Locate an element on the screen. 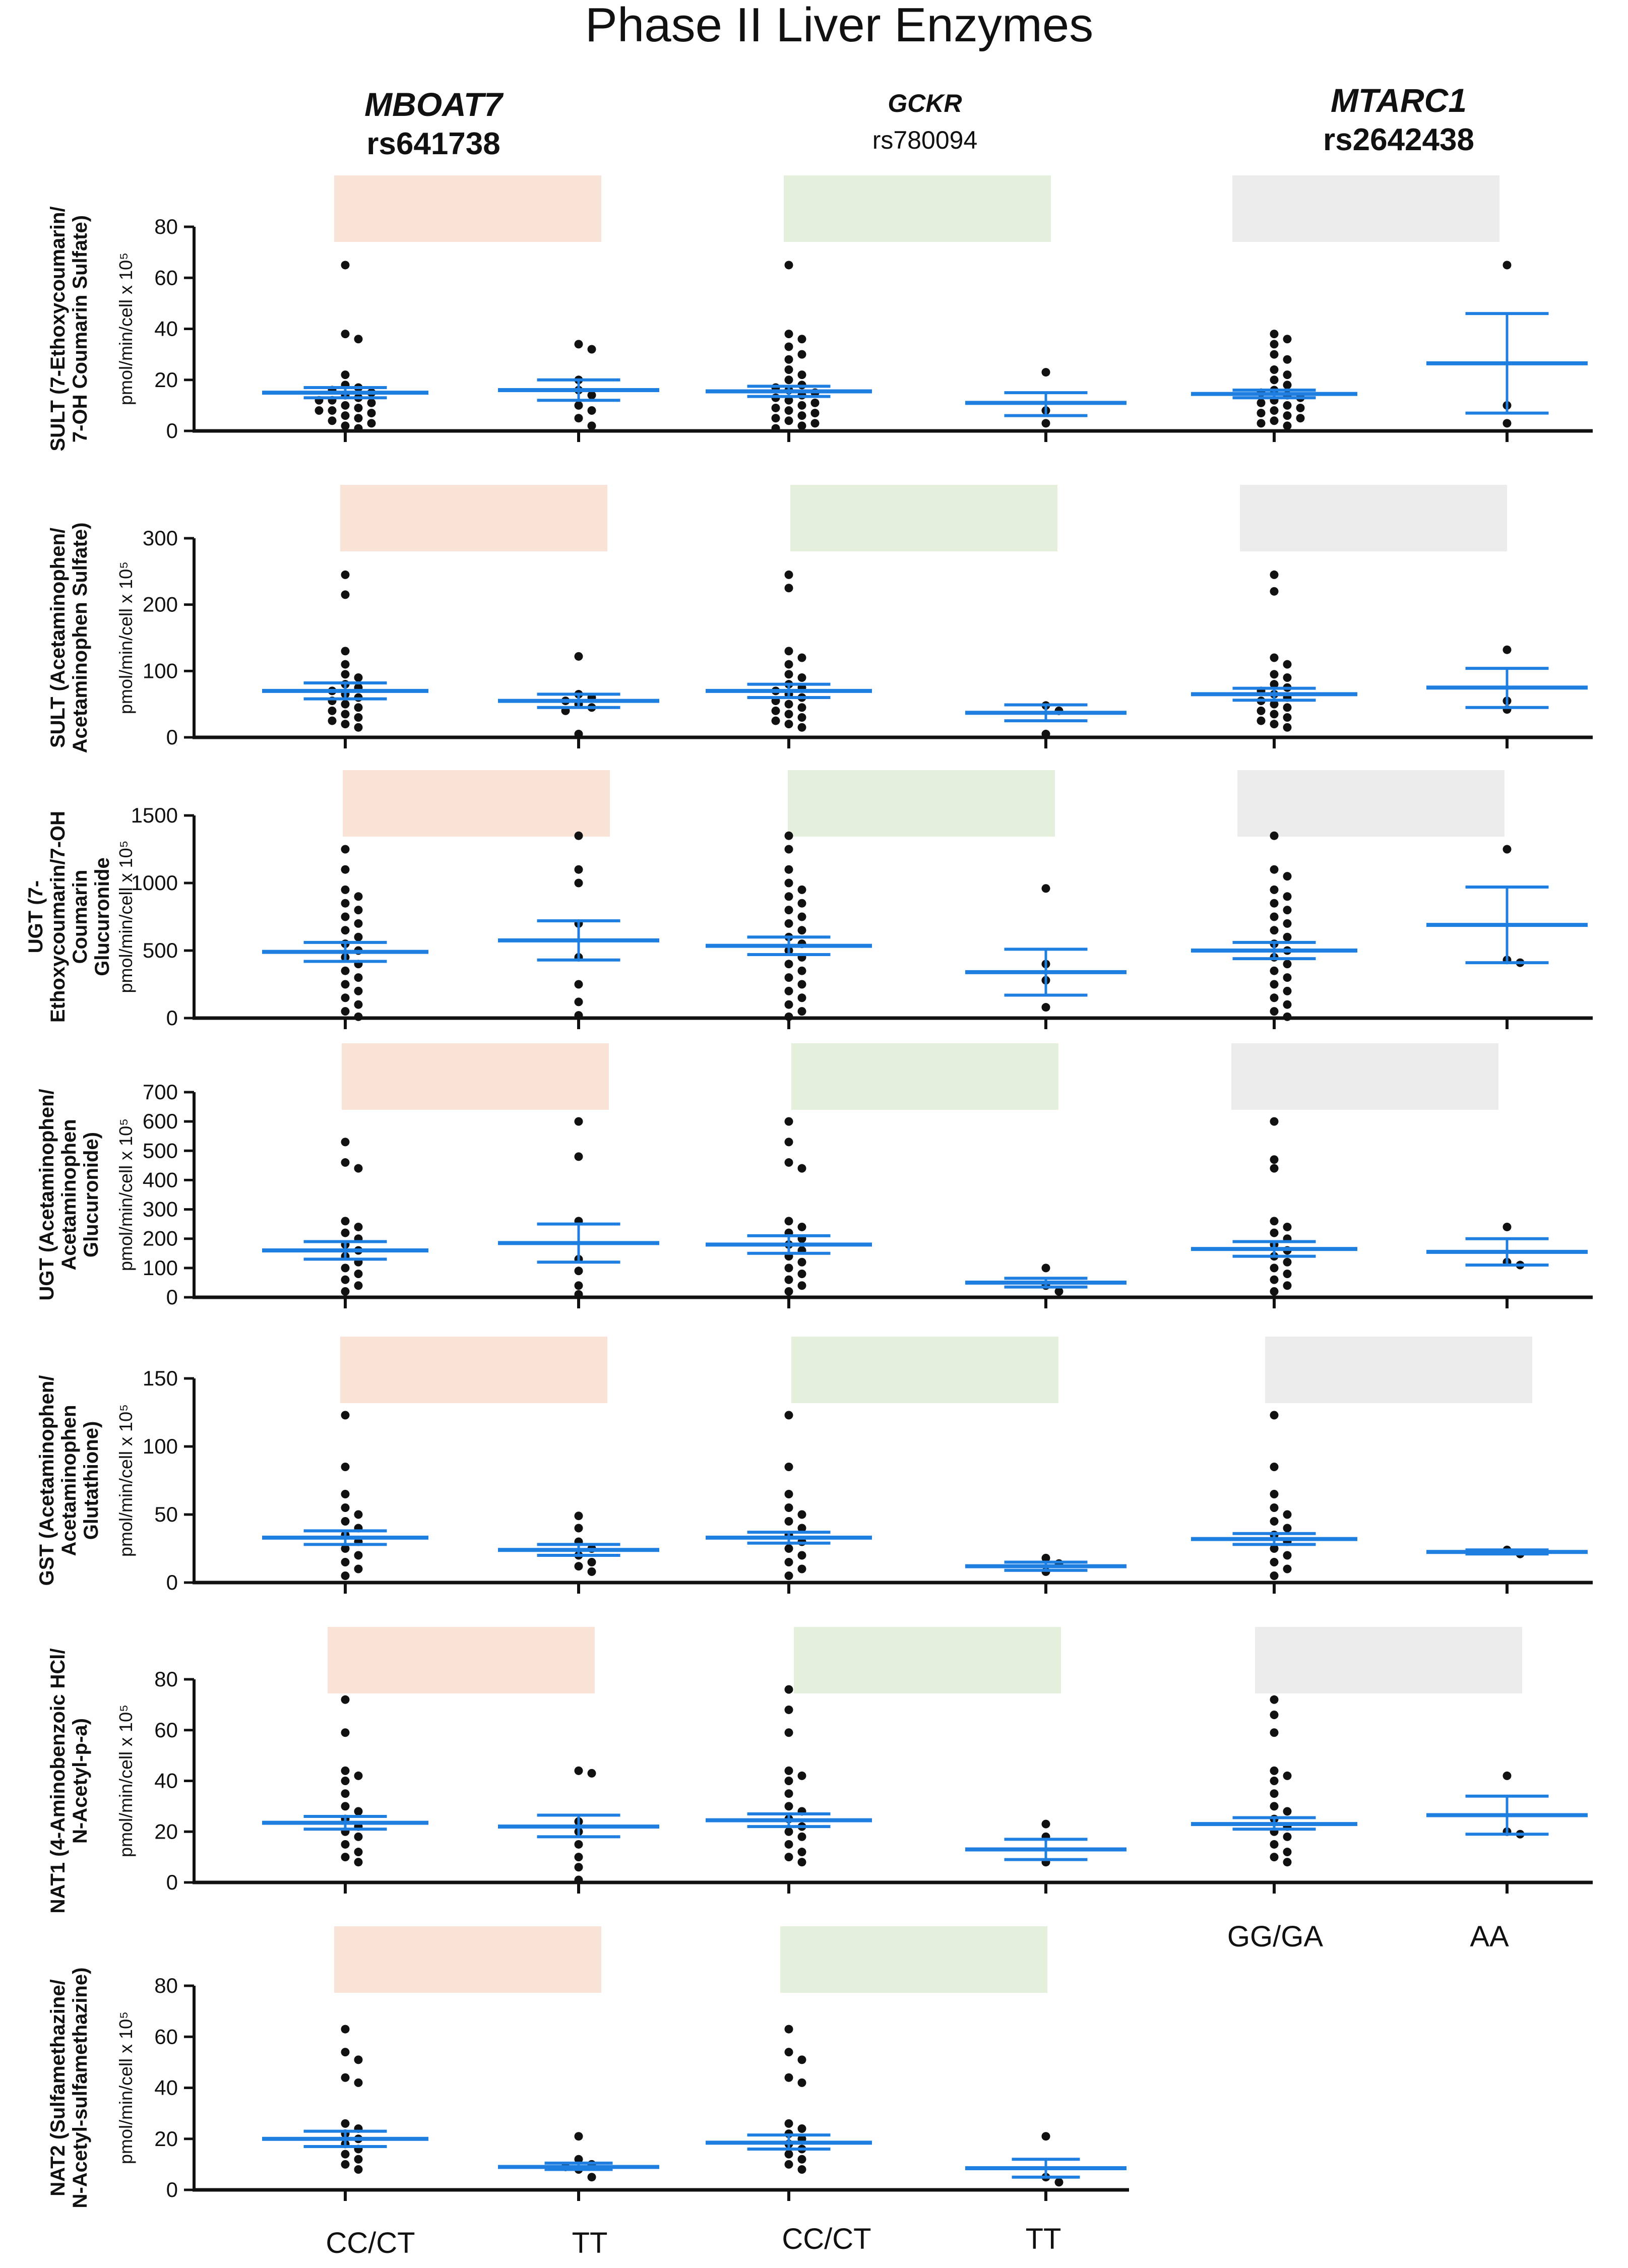 The height and width of the screenshot is (2268, 1628). row-label-line: N-Acetyl-p-a) is located at coordinates (80, 1781).